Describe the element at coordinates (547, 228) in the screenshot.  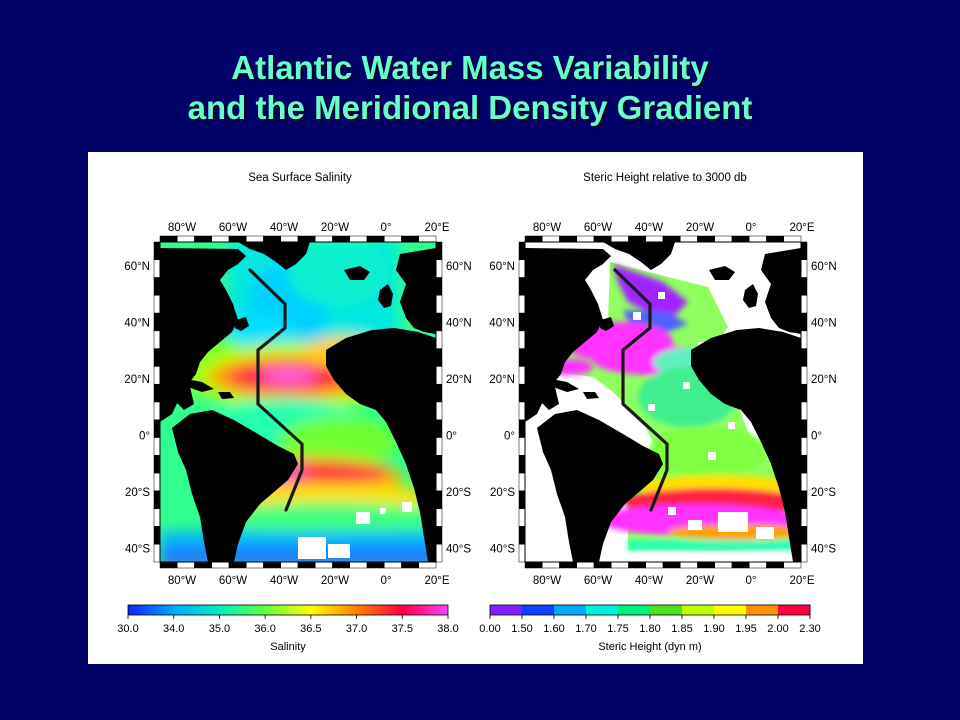
I see `lon-label-top: 80°W` at that location.